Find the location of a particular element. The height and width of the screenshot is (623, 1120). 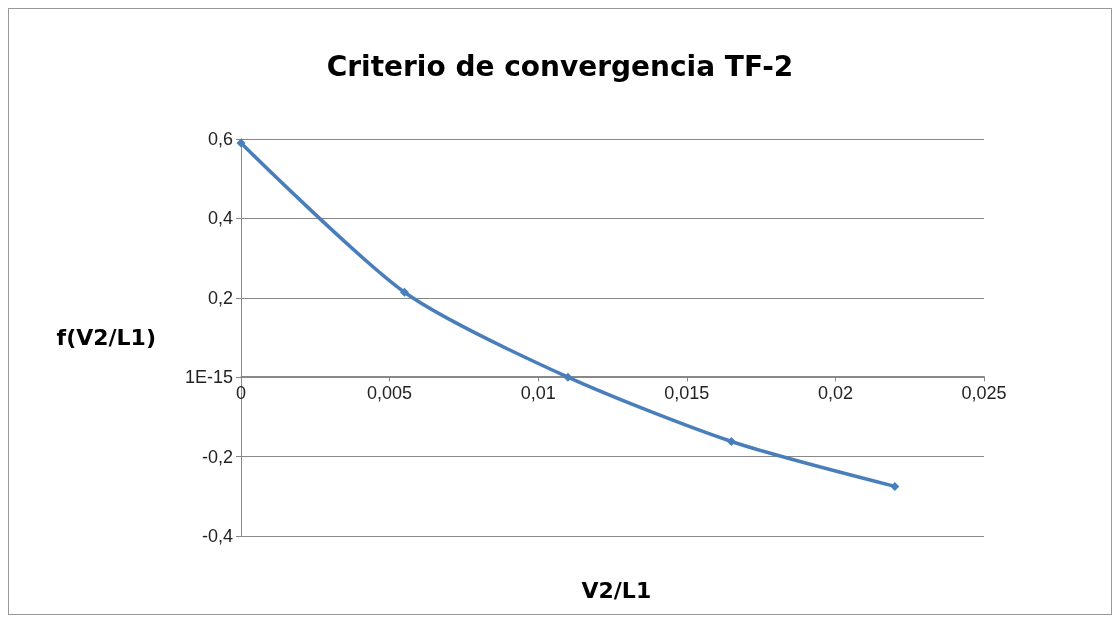

y-tick-label: 1E-15 is located at coordinates (208, 377).